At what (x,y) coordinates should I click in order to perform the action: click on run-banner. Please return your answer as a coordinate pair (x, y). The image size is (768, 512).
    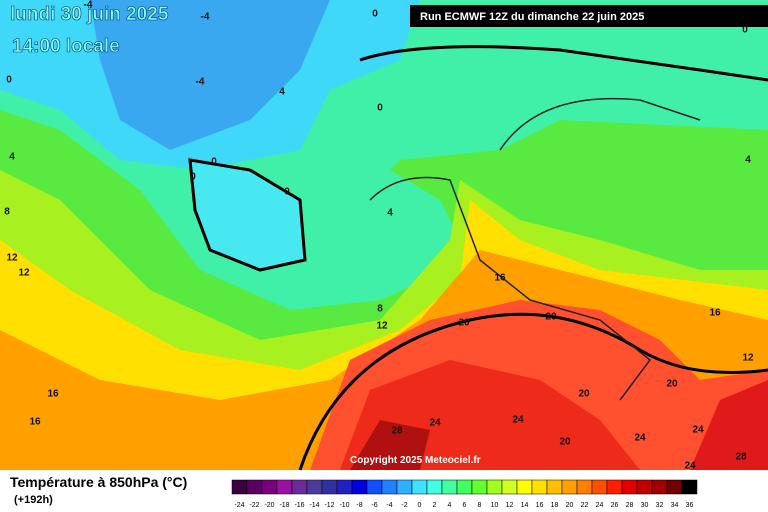
    Looking at the image, I should click on (589, 16).